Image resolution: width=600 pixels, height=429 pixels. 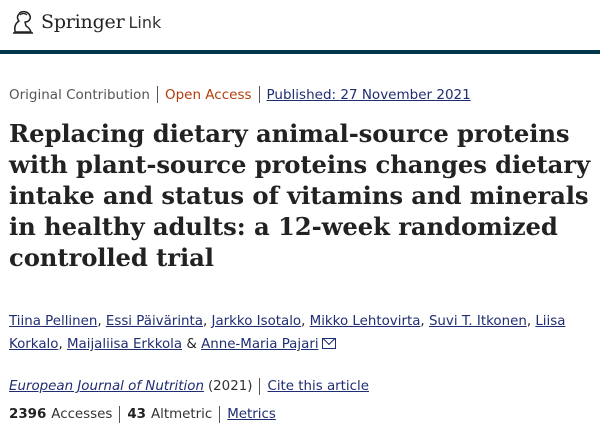 I want to click on author-link: Maijaliisa Erkkola, so click(x=124, y=344).